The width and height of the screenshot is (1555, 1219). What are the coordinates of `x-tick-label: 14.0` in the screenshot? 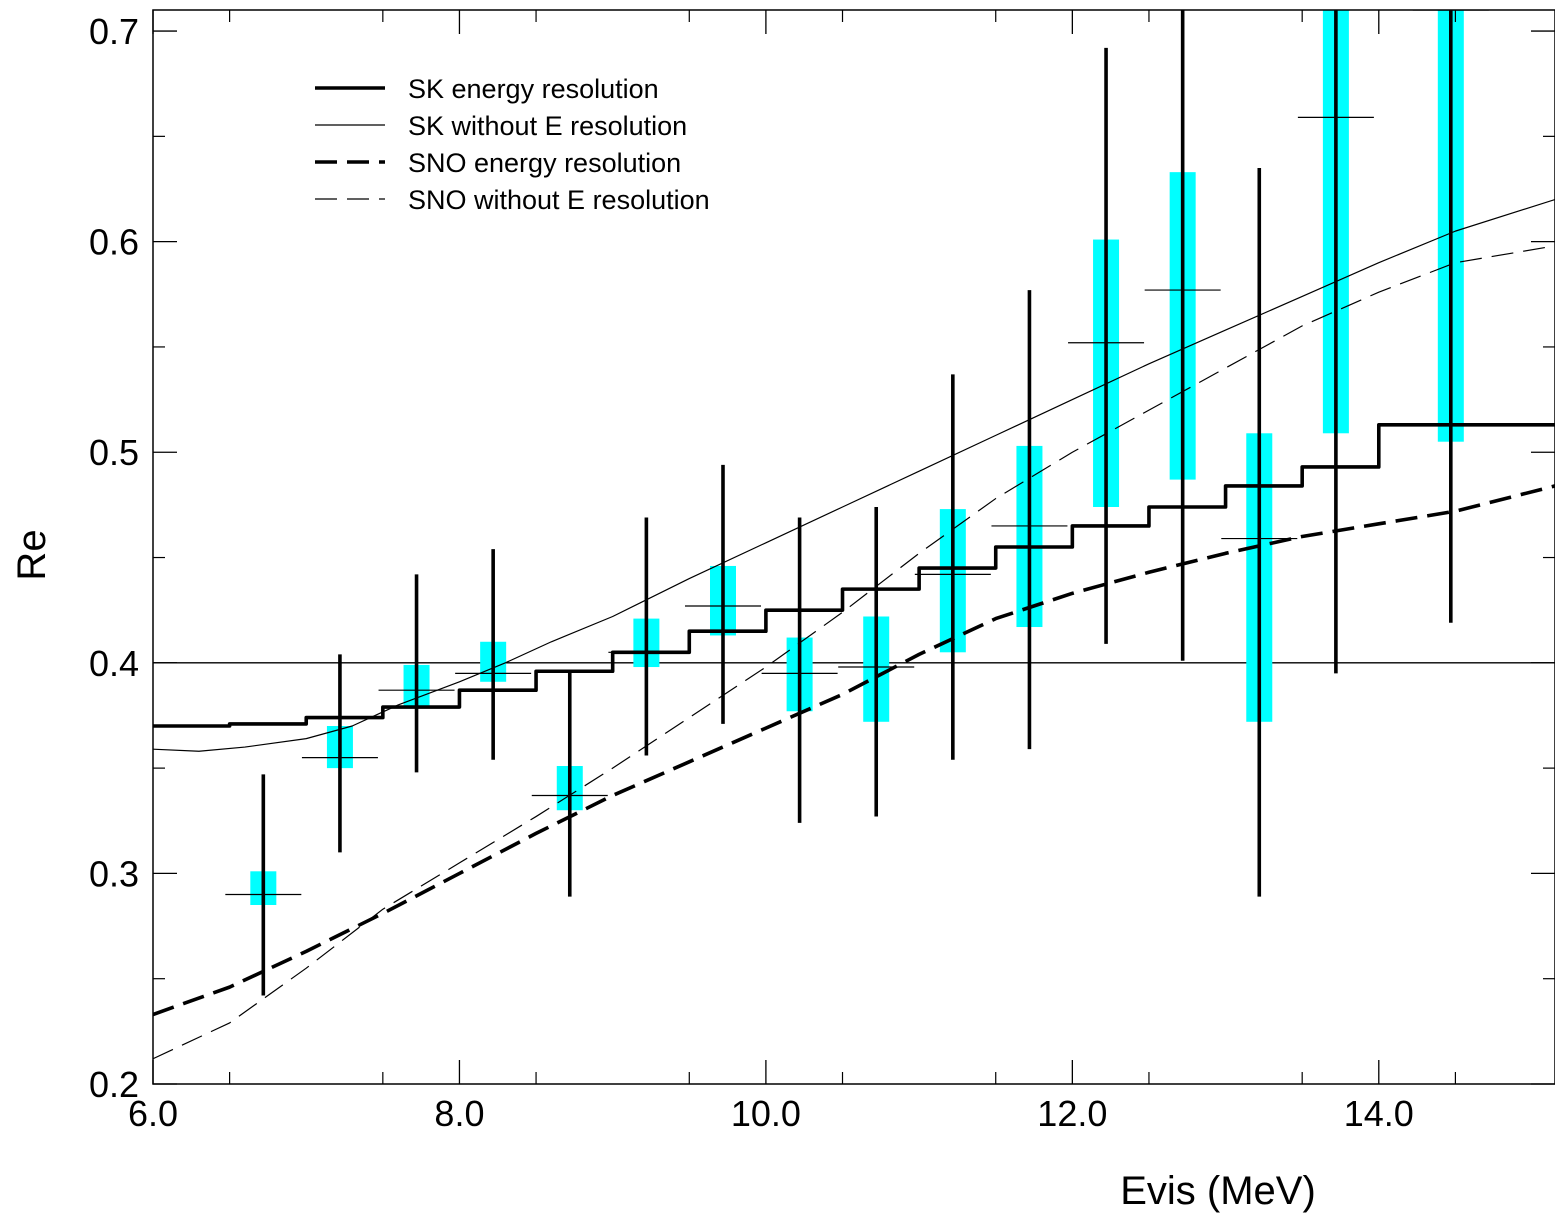 It's located at (1379, 1113).